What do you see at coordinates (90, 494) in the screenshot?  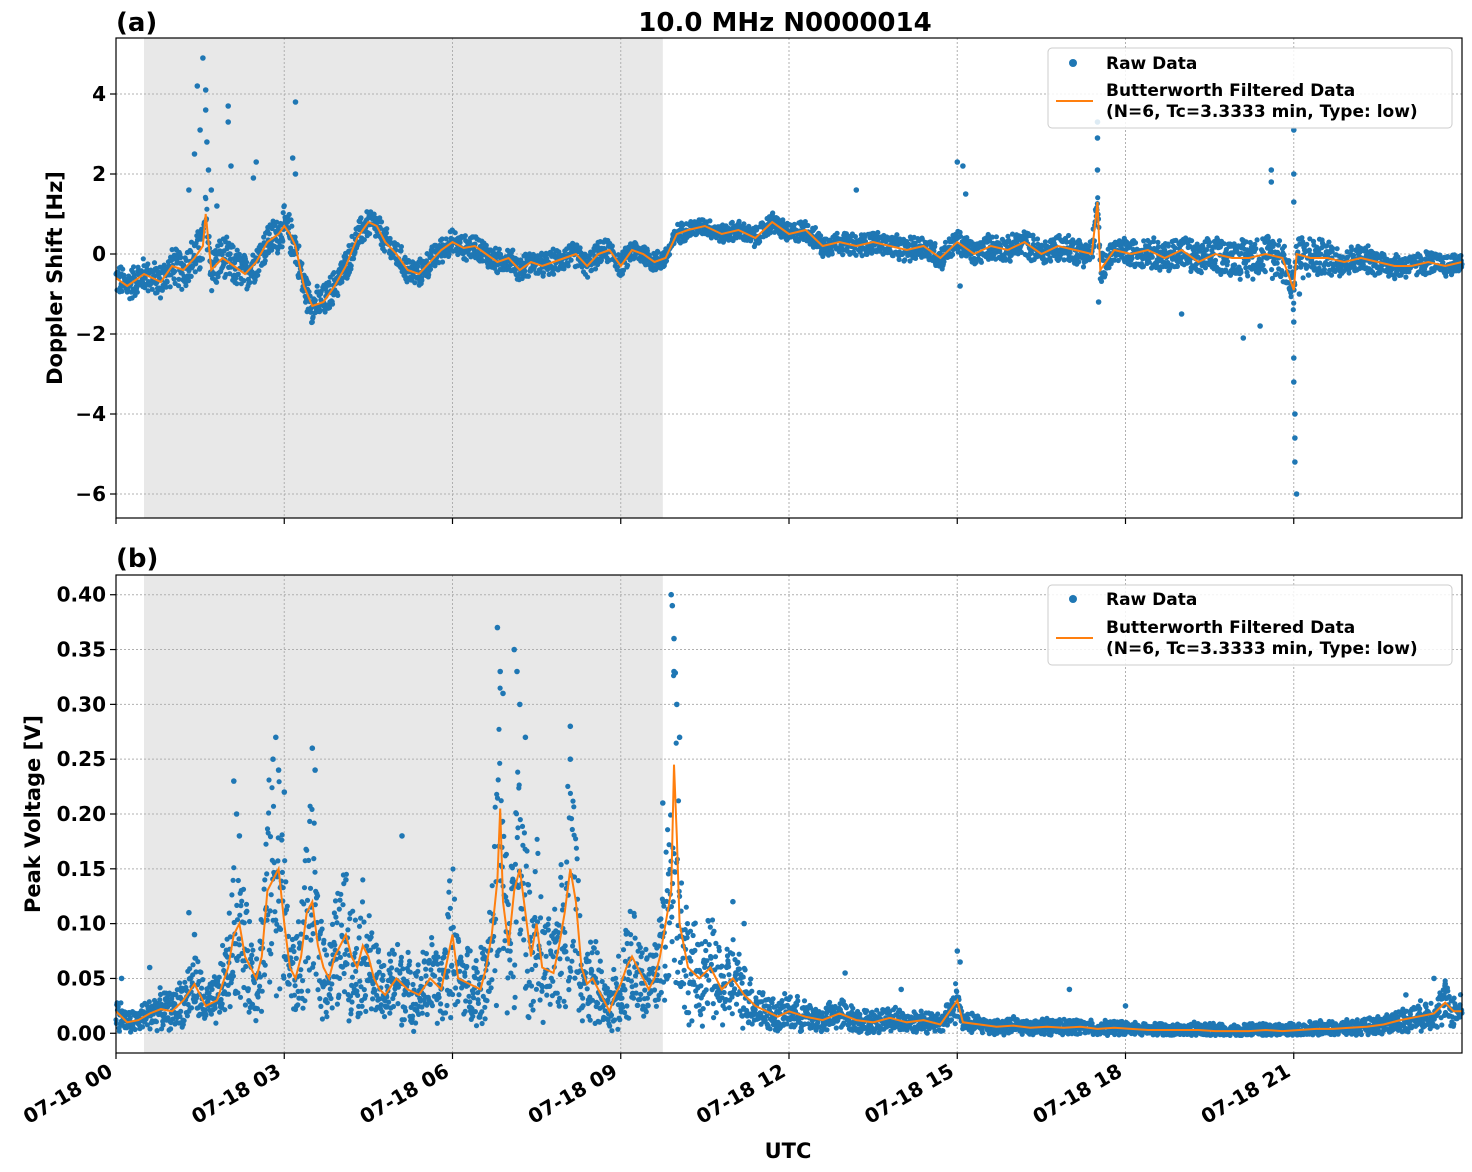 I see `y-tick-label: −6` at bounding box center [90, 494].